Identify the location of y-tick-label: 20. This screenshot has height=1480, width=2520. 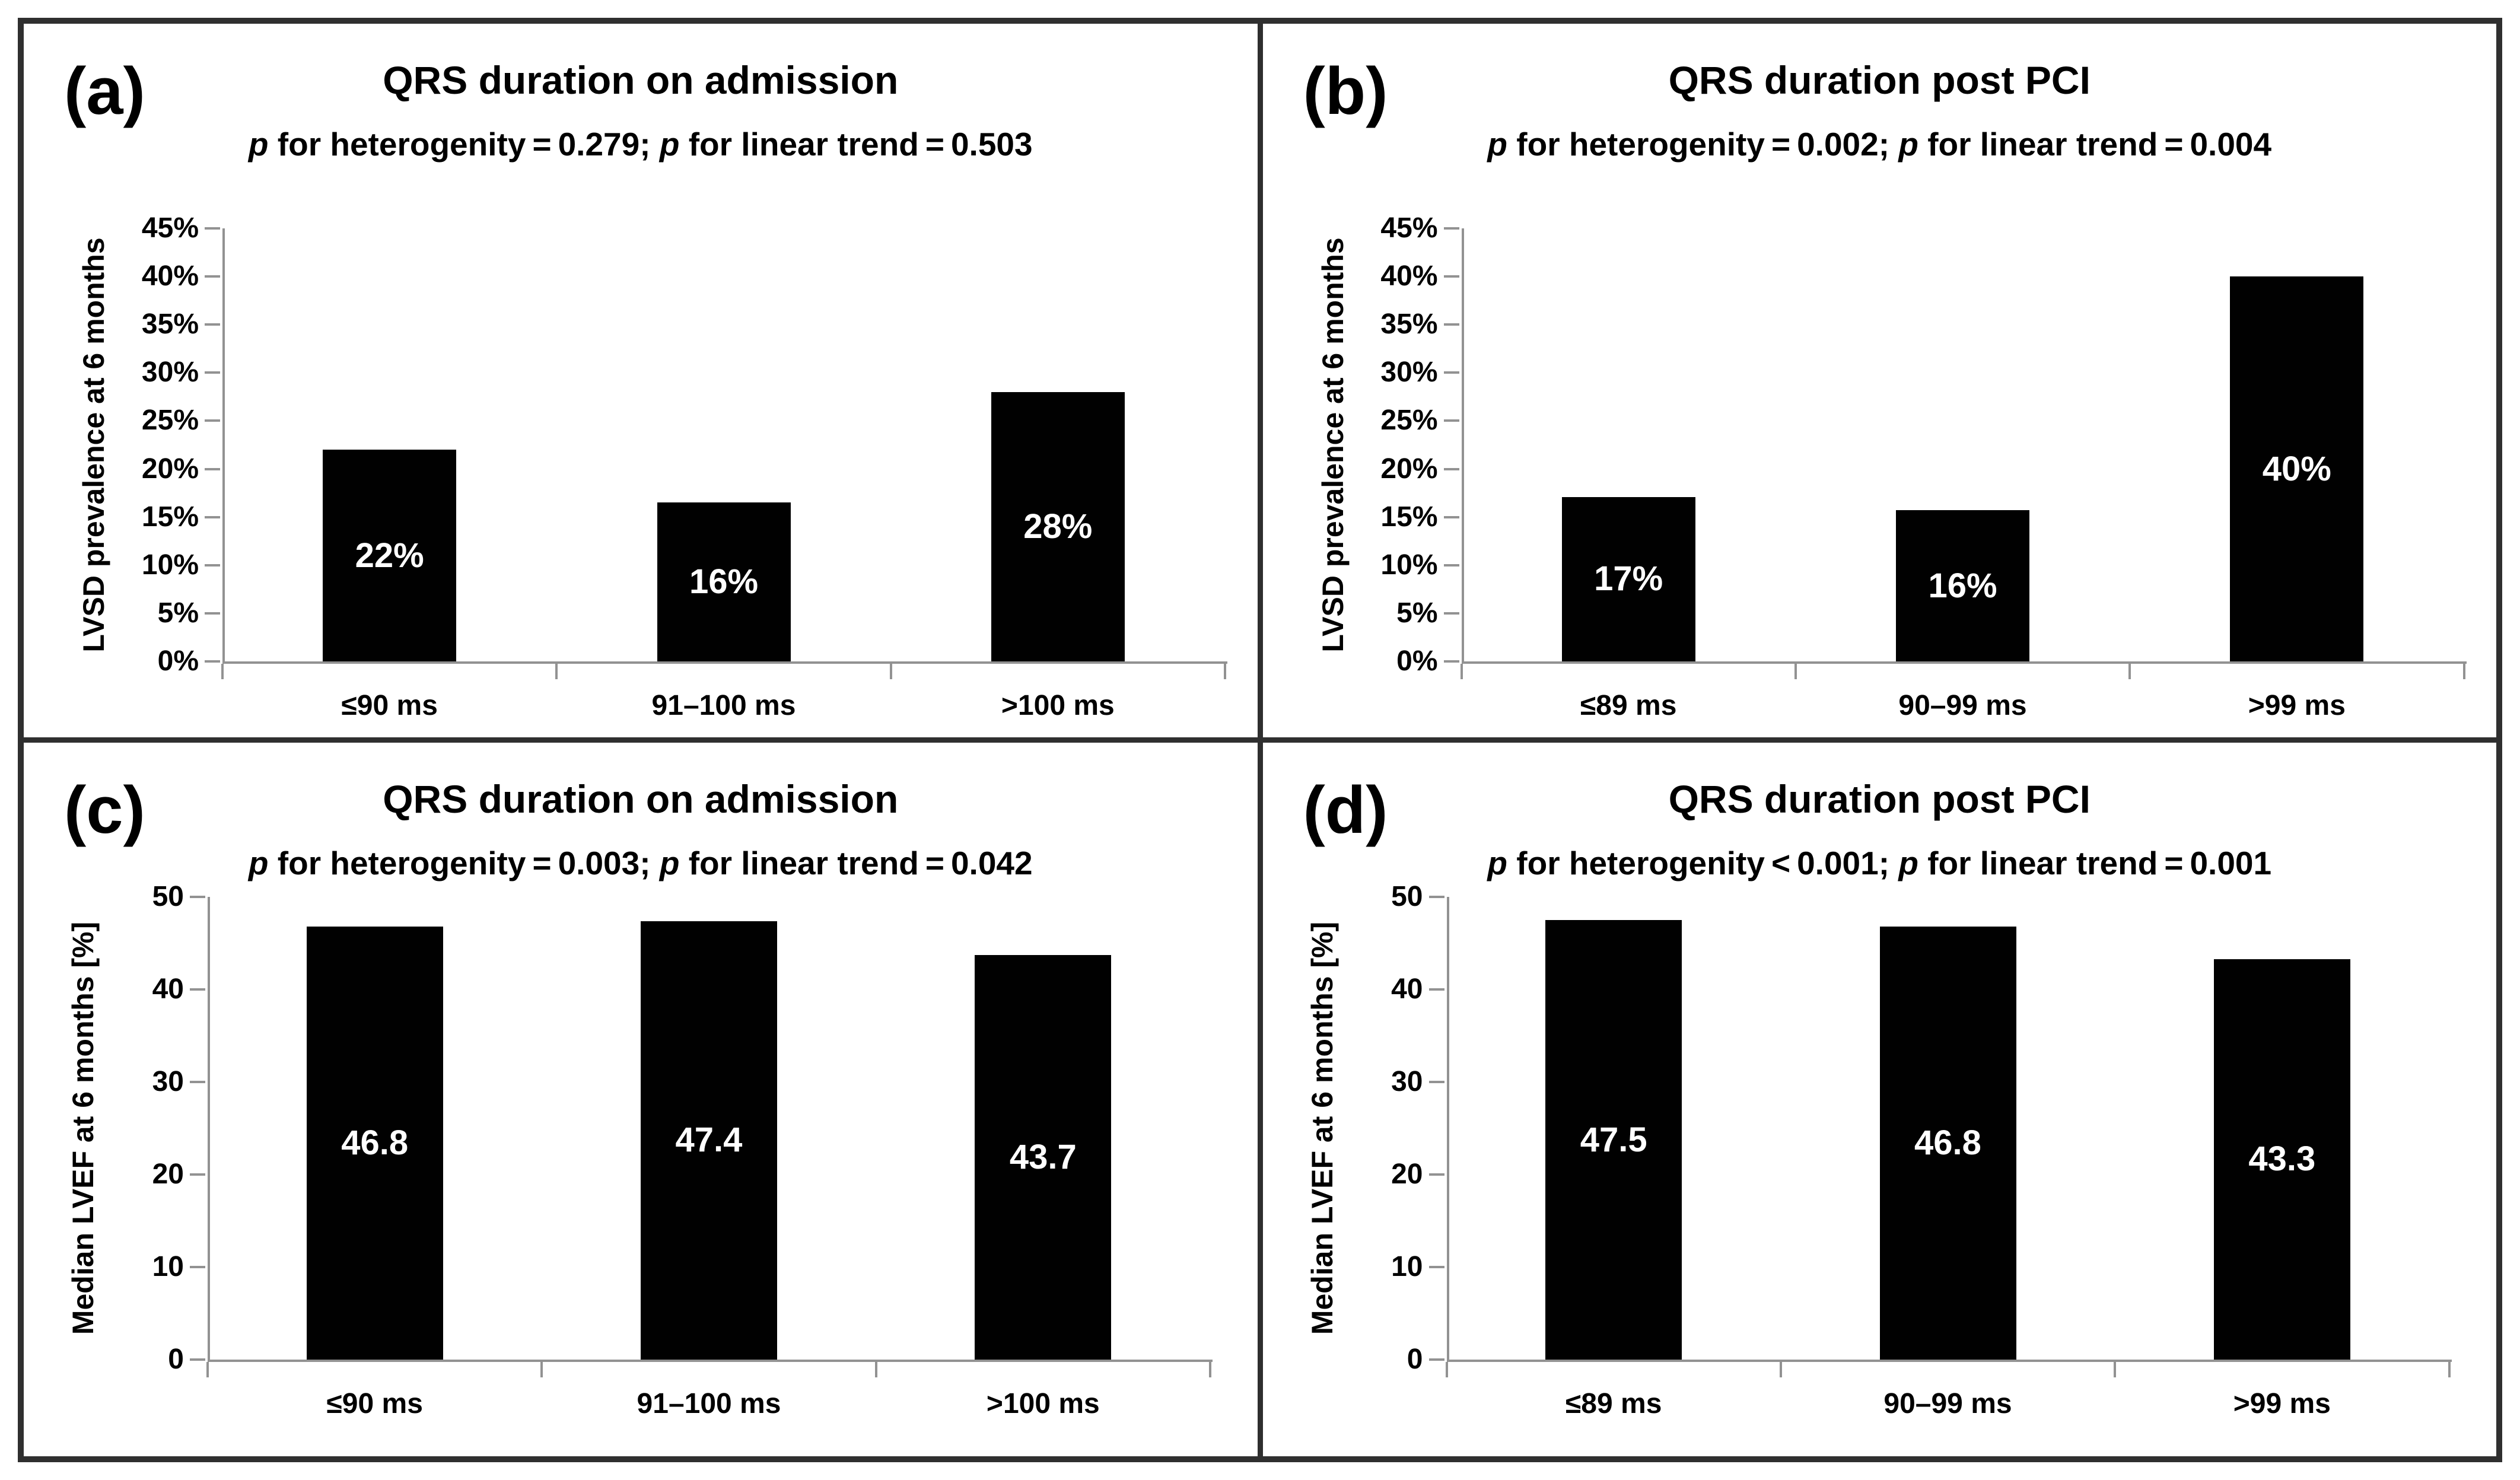
(168, 1174).